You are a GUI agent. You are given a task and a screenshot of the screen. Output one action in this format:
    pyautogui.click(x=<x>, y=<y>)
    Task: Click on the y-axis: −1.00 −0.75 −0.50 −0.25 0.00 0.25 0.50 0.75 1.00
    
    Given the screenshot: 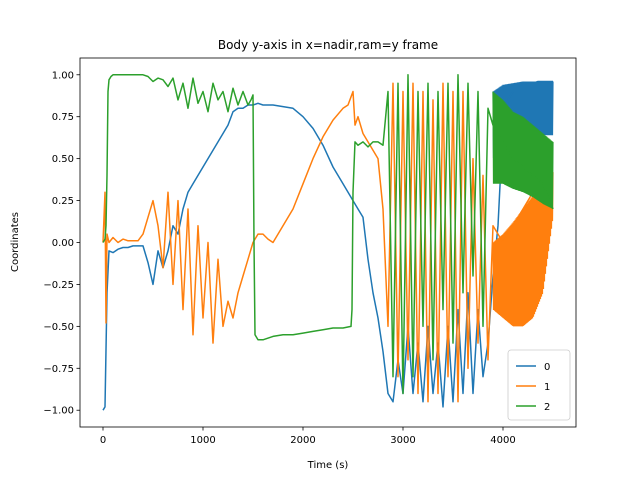 What is the action you would take?
    pyautogui.click(x=61, y=243)
    